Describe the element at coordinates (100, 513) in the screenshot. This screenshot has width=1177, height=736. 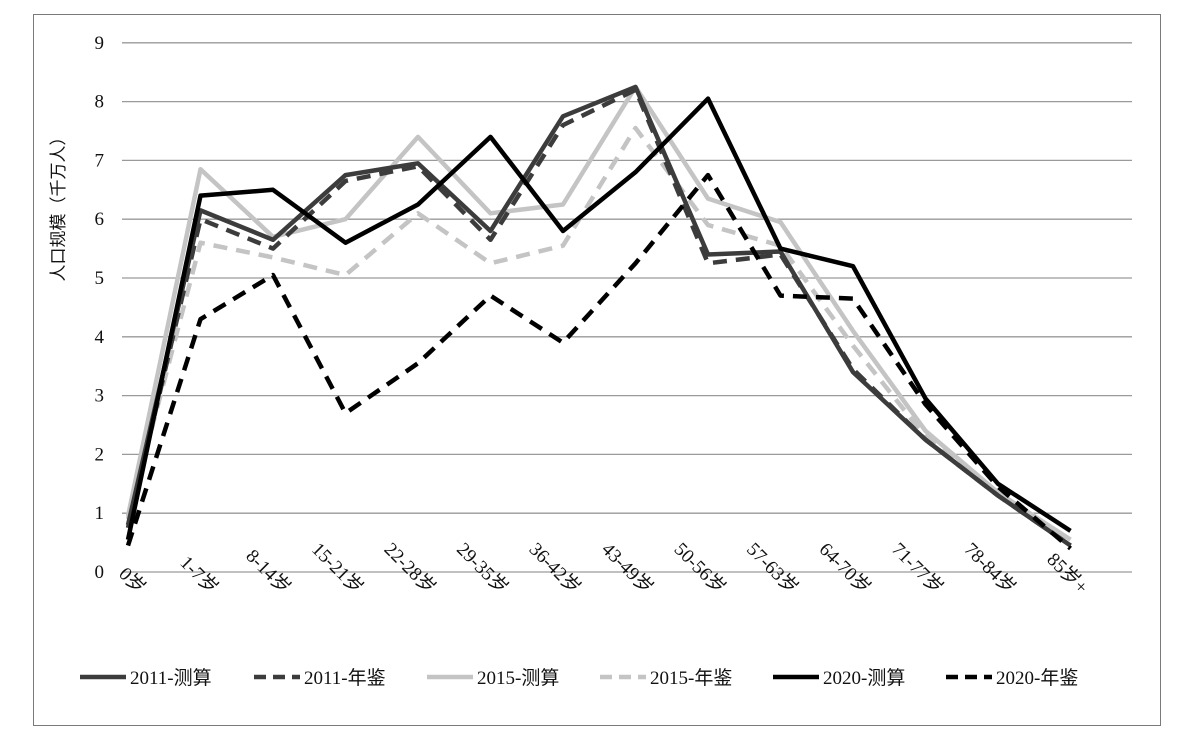
I see `y-tick-label: 1` at that location.